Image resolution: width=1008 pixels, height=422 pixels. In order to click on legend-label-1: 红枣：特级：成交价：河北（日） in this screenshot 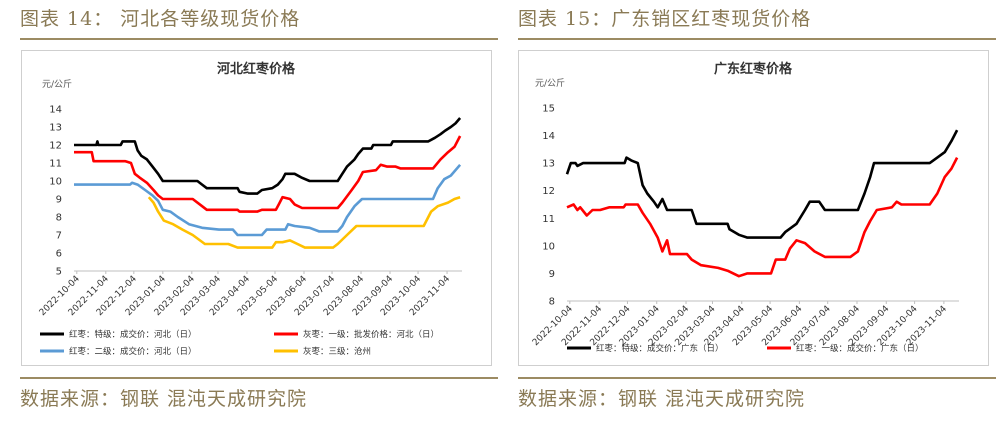, I will do `click(133, 334)`.